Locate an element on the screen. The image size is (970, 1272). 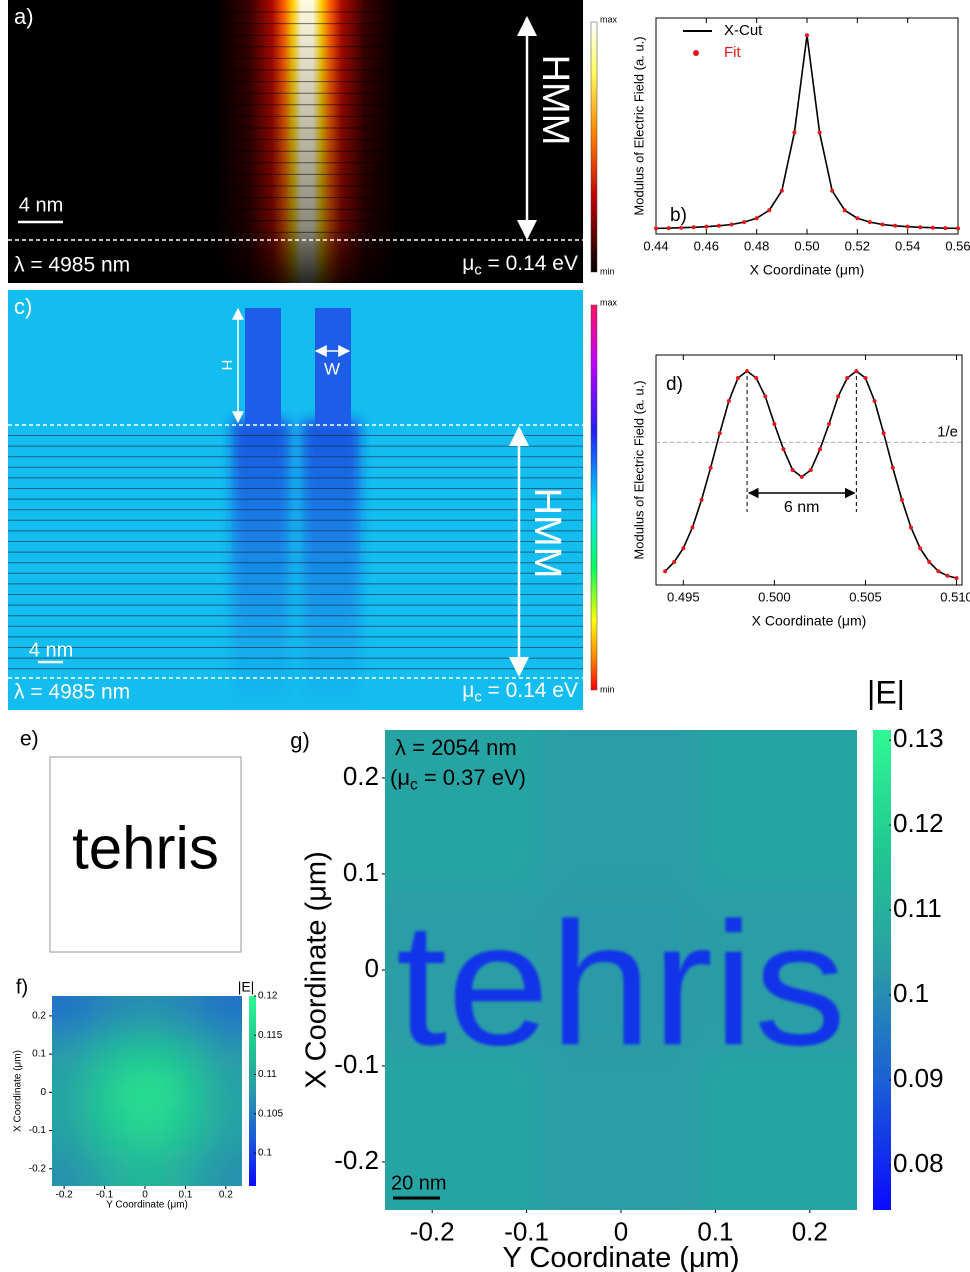
scale-bar-label: 20 nm is located at coordinates (419, 1183).